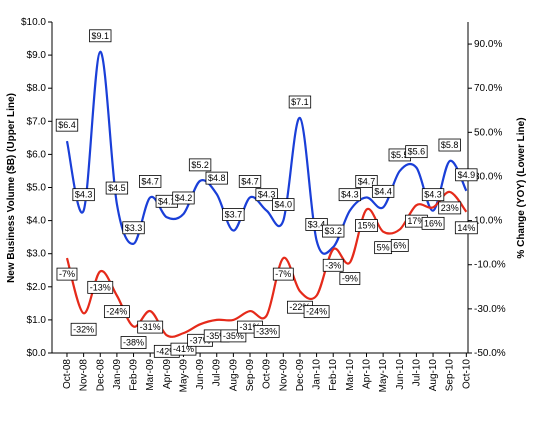 This screenshot has height=425, width=540. Describe the element at coordinates (37, 55) in the screenshot. I see `y-tick-label: $9.0` at that location.